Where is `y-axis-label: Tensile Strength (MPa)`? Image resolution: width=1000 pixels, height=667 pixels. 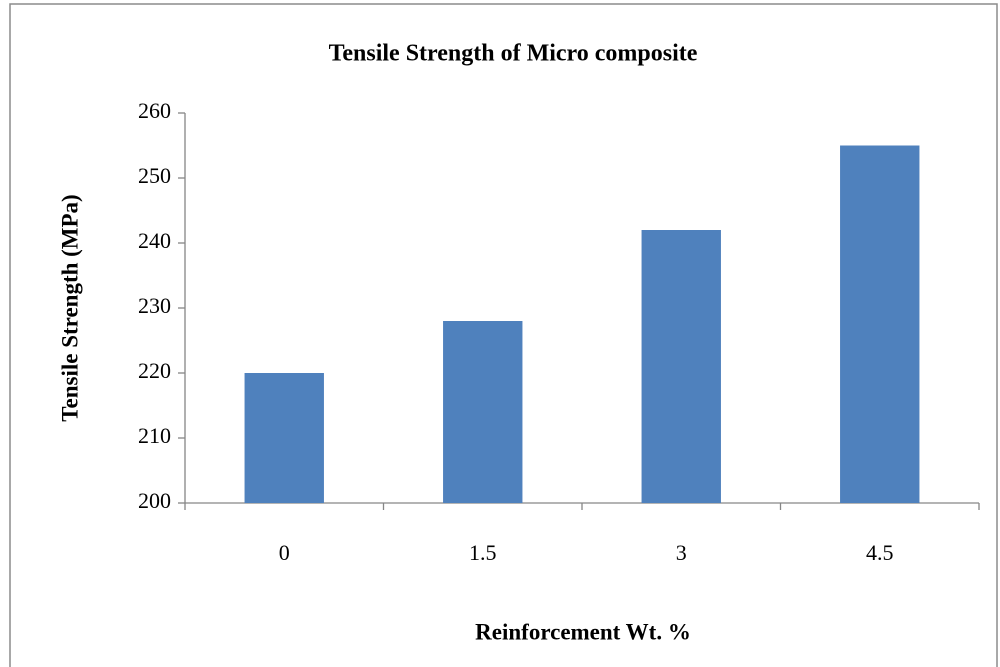
y-axis-label: Tensile Strength (MPa) is located at coordinates (69, 307).